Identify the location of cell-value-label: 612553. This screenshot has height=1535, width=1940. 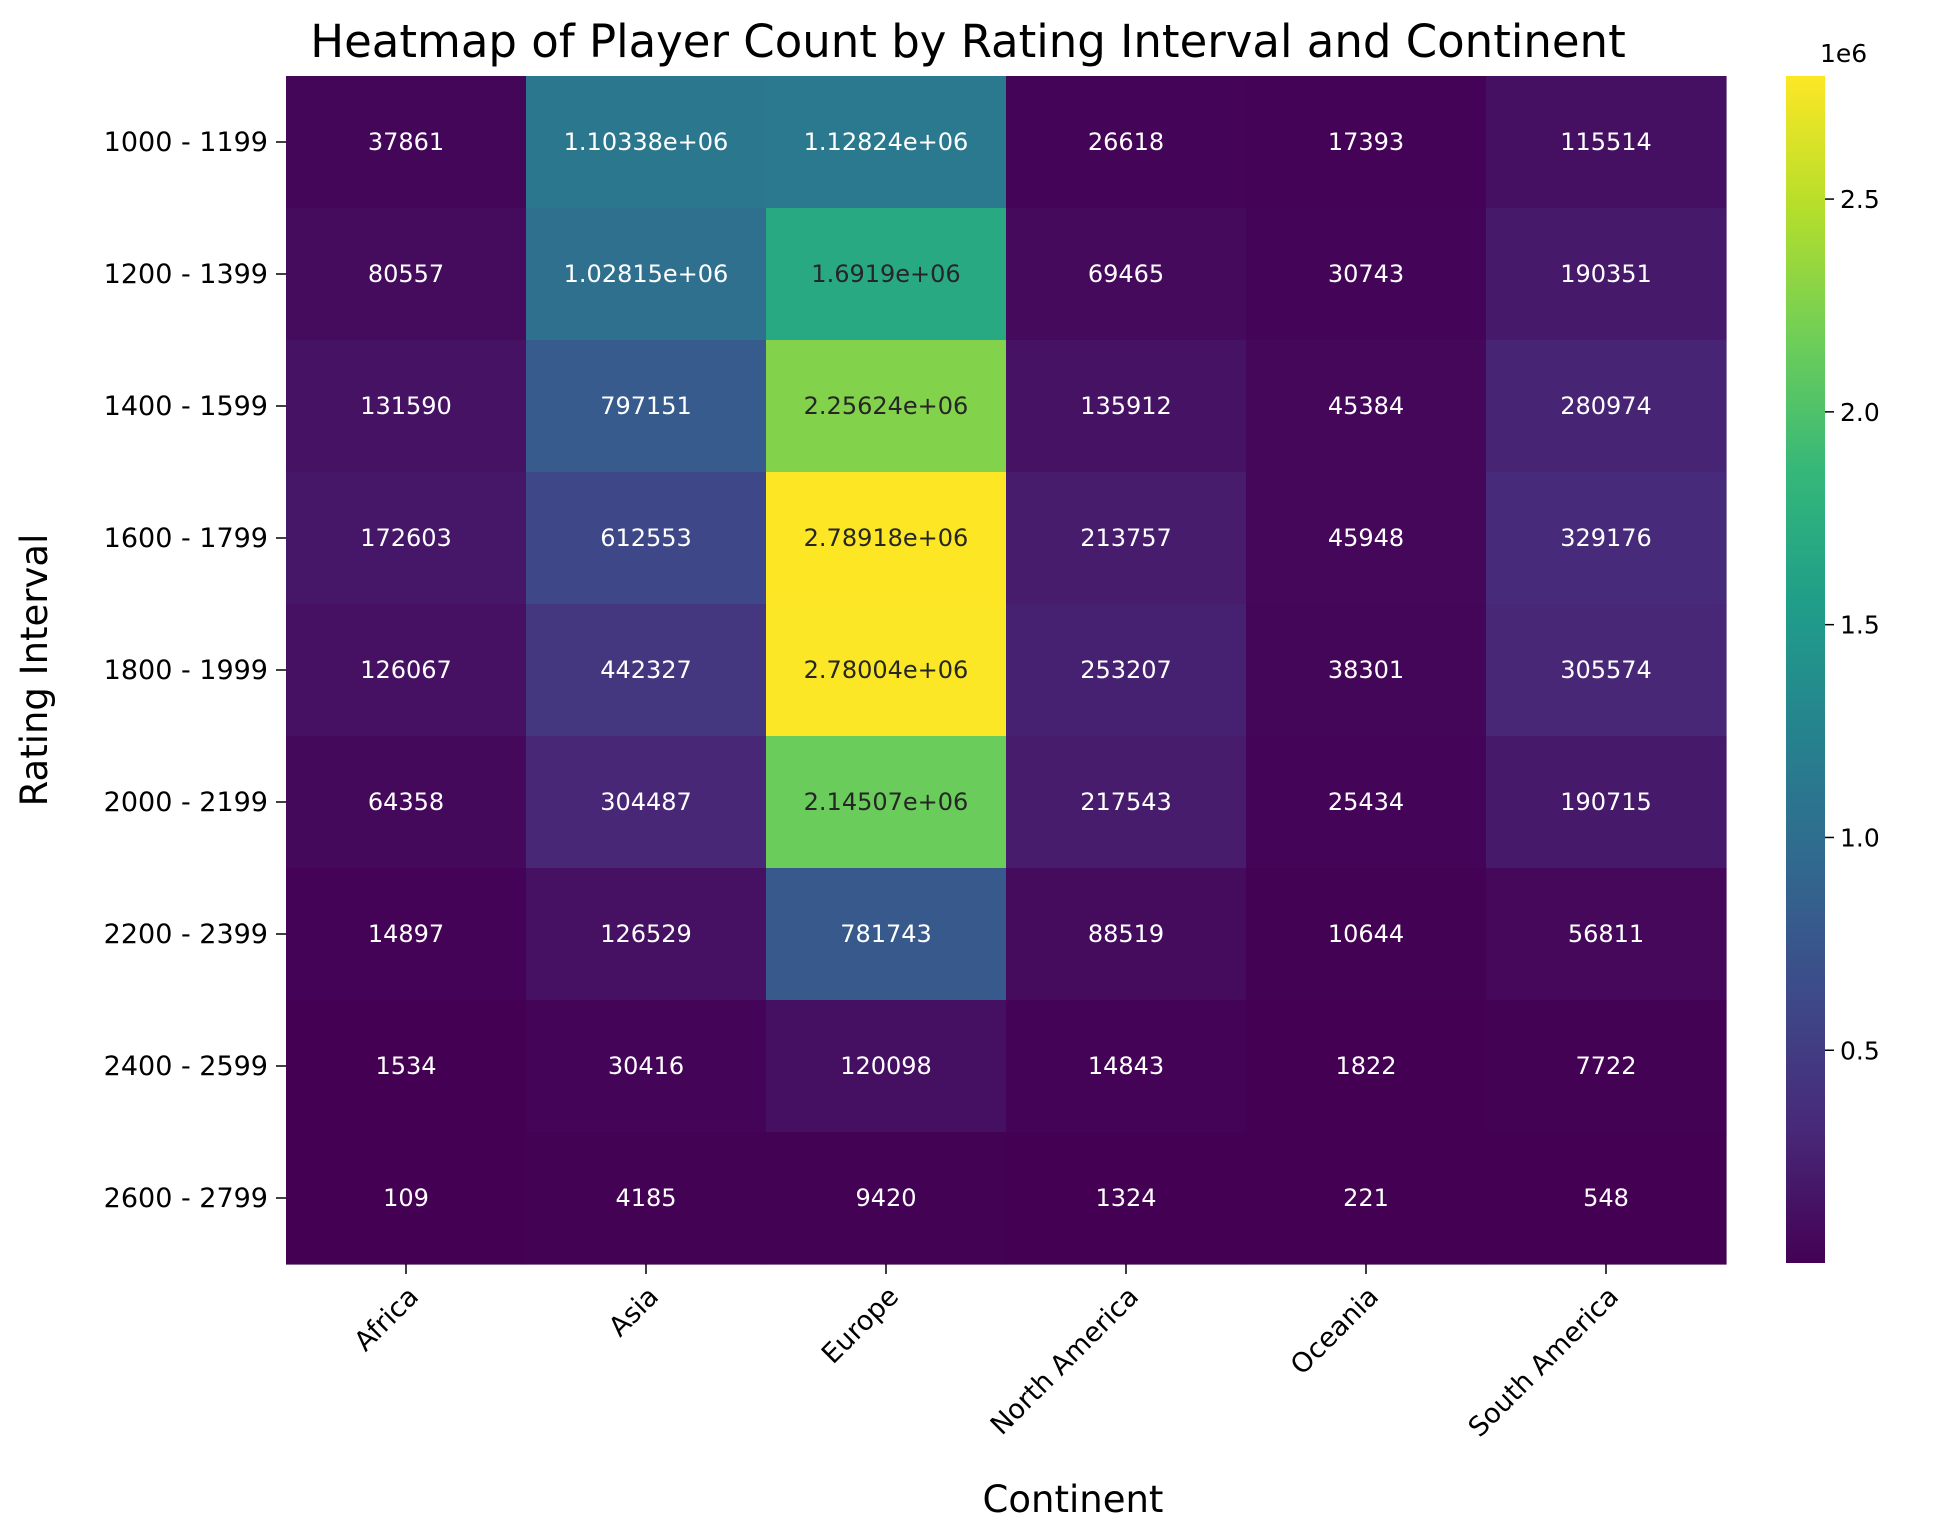
(646, 538).